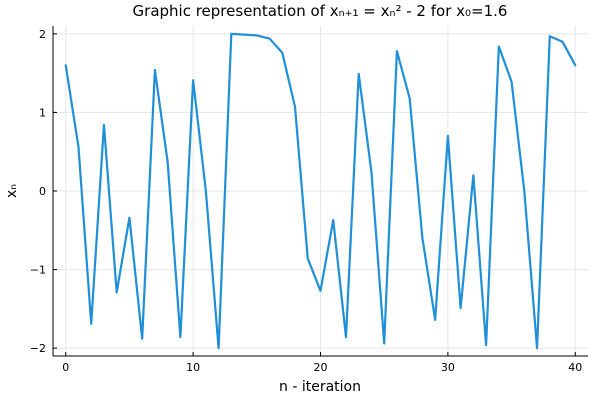 This screenshot has height=400, width=600. What do you see at coordinates (193, 367) in the screenshot?
I see `x-tick-label: 10` at bounding box center [193, 367].